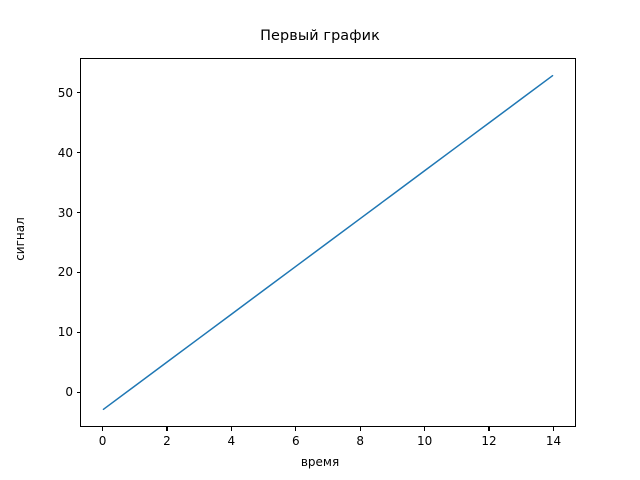 This screenshot has height=480, width=640. I want to click on x-tick-label: 4, so click(231, 441).